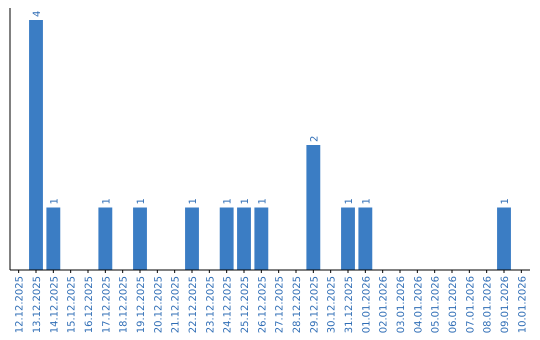 The height and width of the screenshot is (340, 540). I want to click on x-tick-label: 21.12.2025, so click(176, 305).